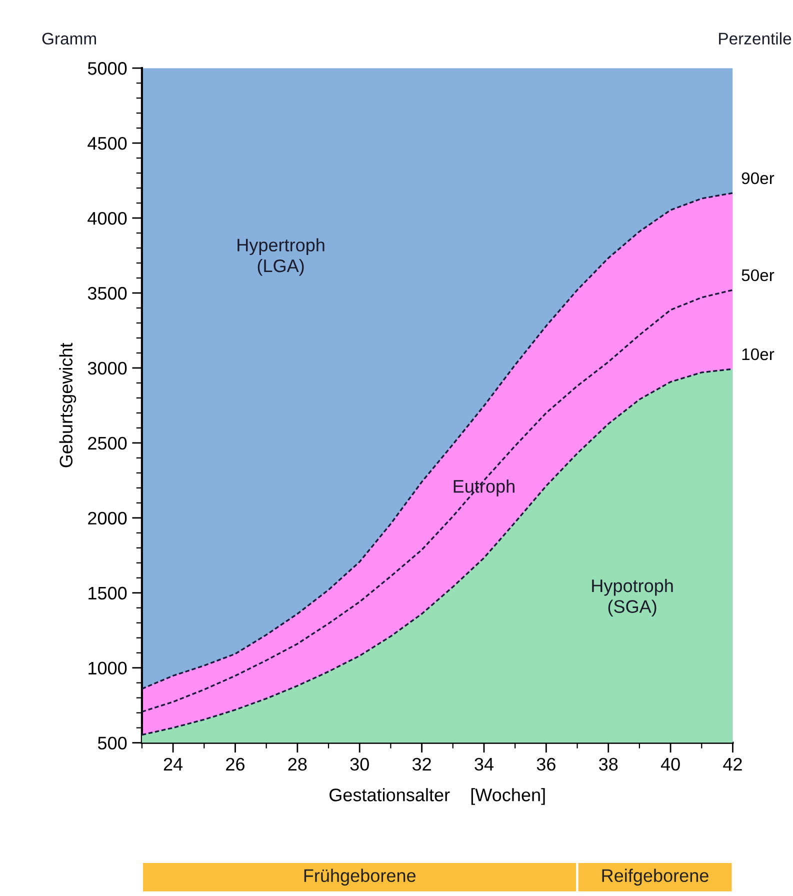 The height and width of the screenshot is (896, 793). I want to click on y-tick-label: 4500, so click(107, 143).